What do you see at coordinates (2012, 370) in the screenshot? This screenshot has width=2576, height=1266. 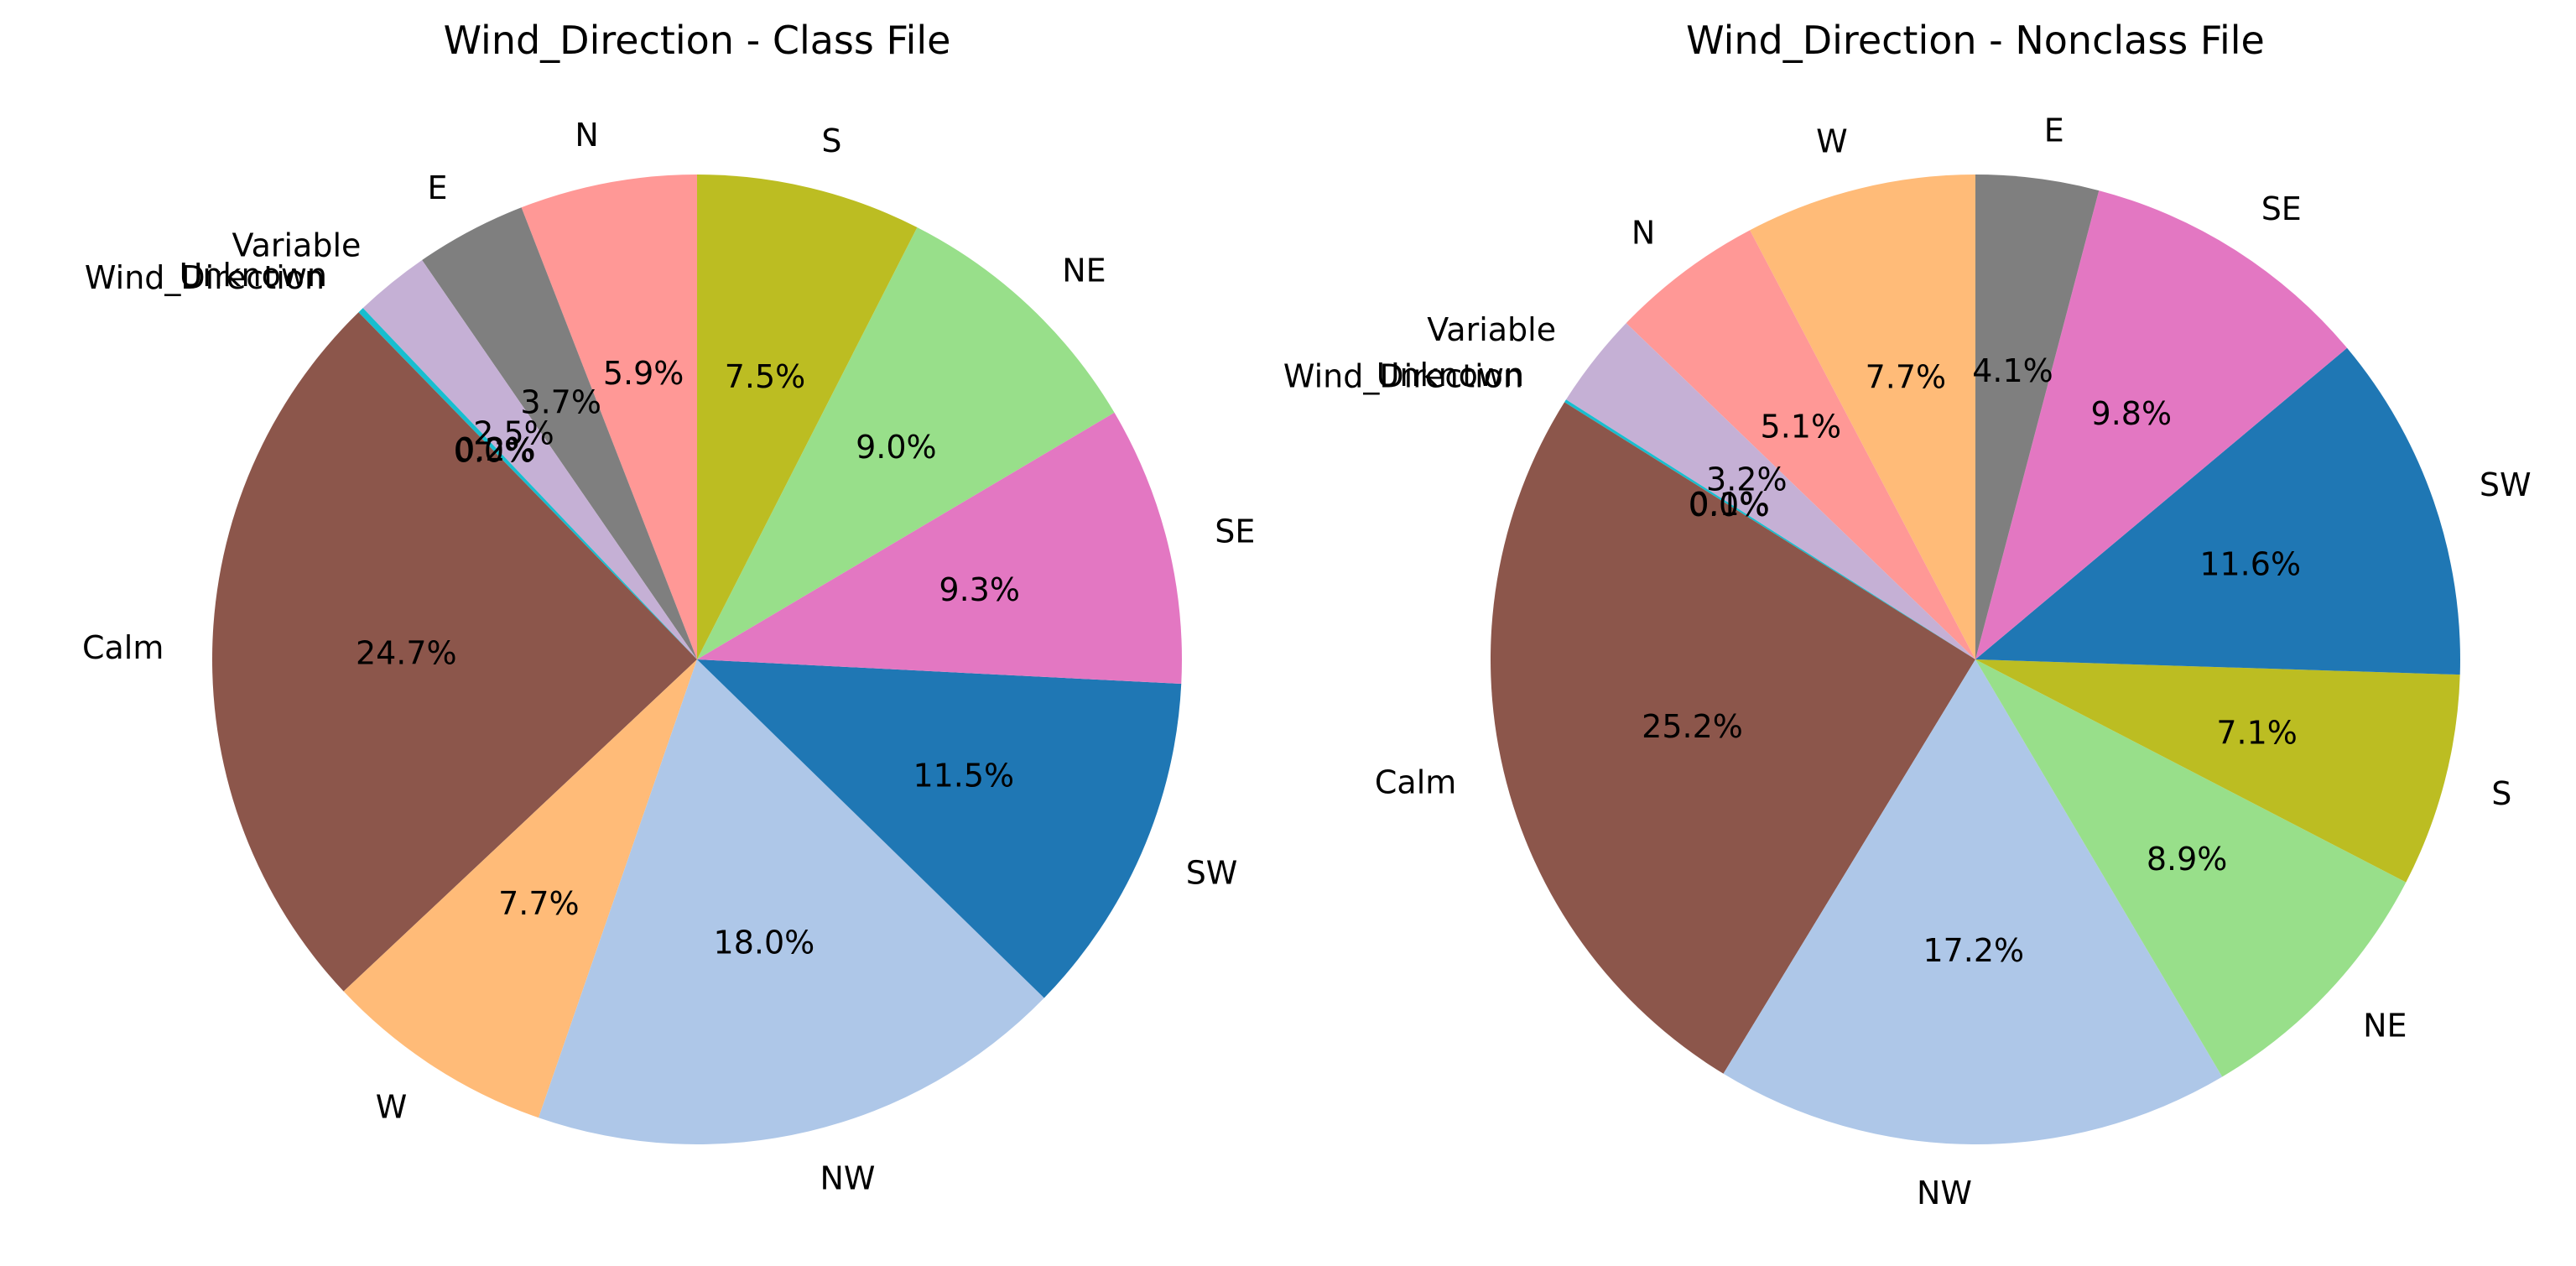 I see `slice-percent-e: 4.1%` at bounding box center [2012, 370].